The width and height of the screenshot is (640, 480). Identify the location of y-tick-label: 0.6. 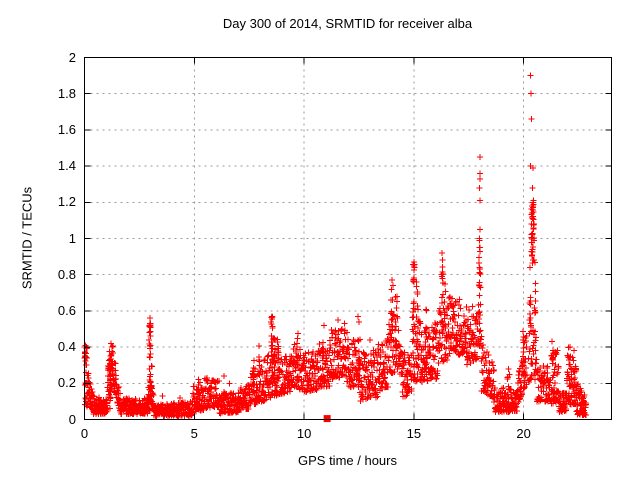
(66, 310).